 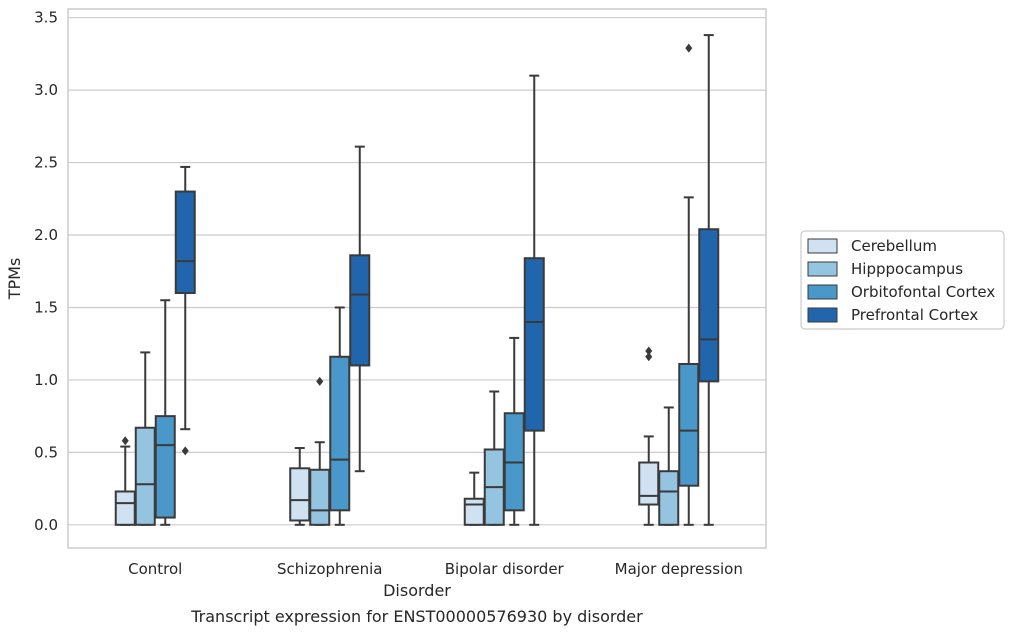 I want to click on box-hipppocampus-bipolar-disorder, so click(x=494, y=458).